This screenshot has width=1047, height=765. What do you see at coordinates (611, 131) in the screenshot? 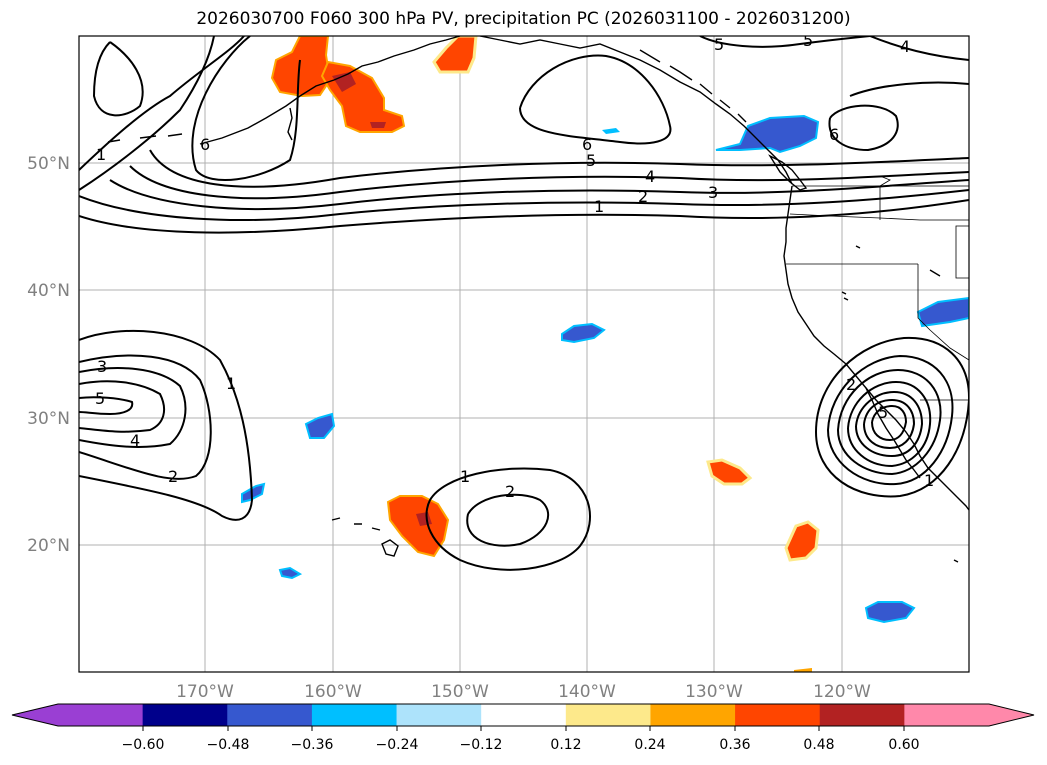
I see `precip-neg-small-140w` at bounding box center [611, 131].